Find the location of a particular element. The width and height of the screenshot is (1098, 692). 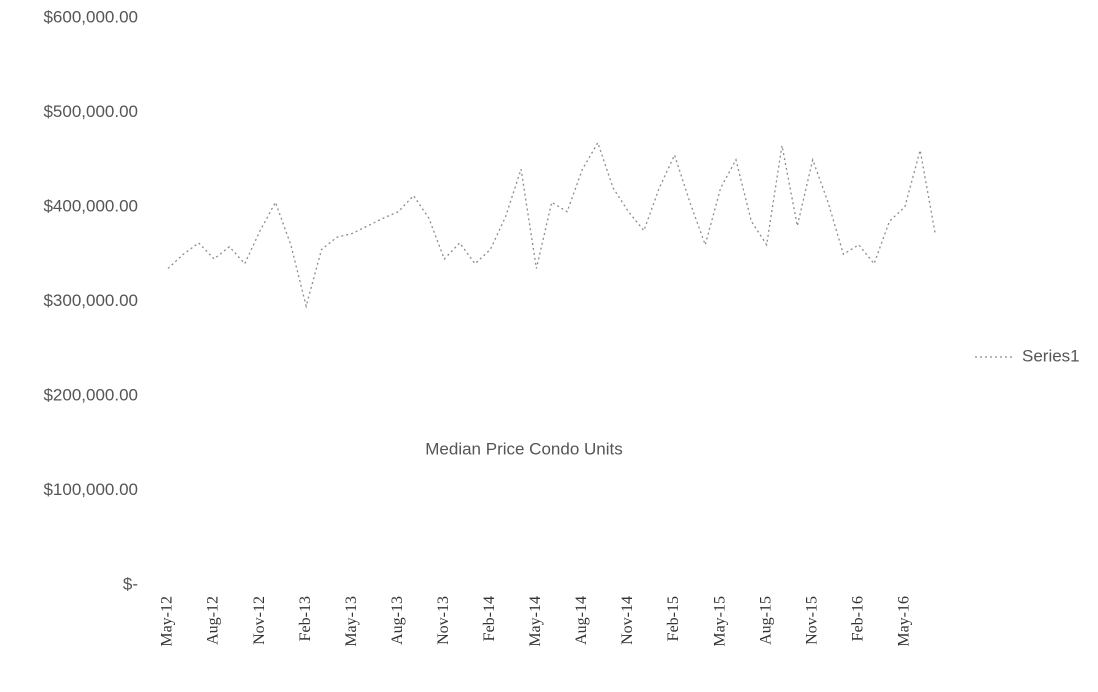

y-tick-label: $600,000.00 is located at coordinates (90, 16).